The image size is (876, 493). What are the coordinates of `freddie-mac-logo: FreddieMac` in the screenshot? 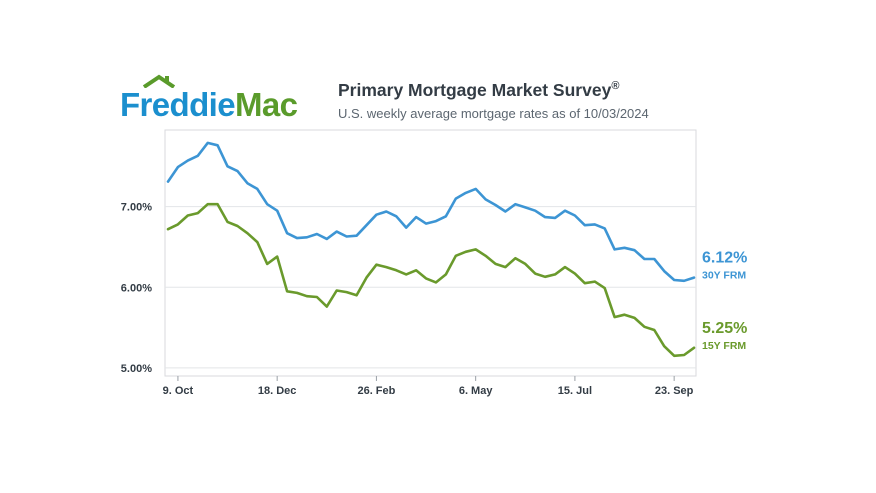 It's located at (218, 100).